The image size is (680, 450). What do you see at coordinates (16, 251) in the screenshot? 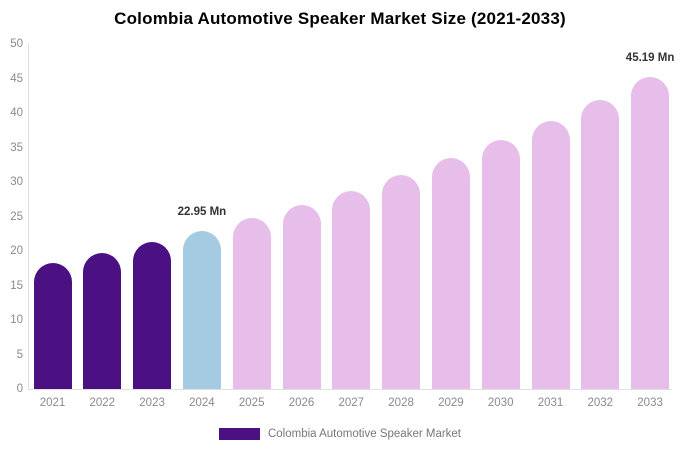
I see `y-tick-label-20: 20` at bounding box center [16, 251].